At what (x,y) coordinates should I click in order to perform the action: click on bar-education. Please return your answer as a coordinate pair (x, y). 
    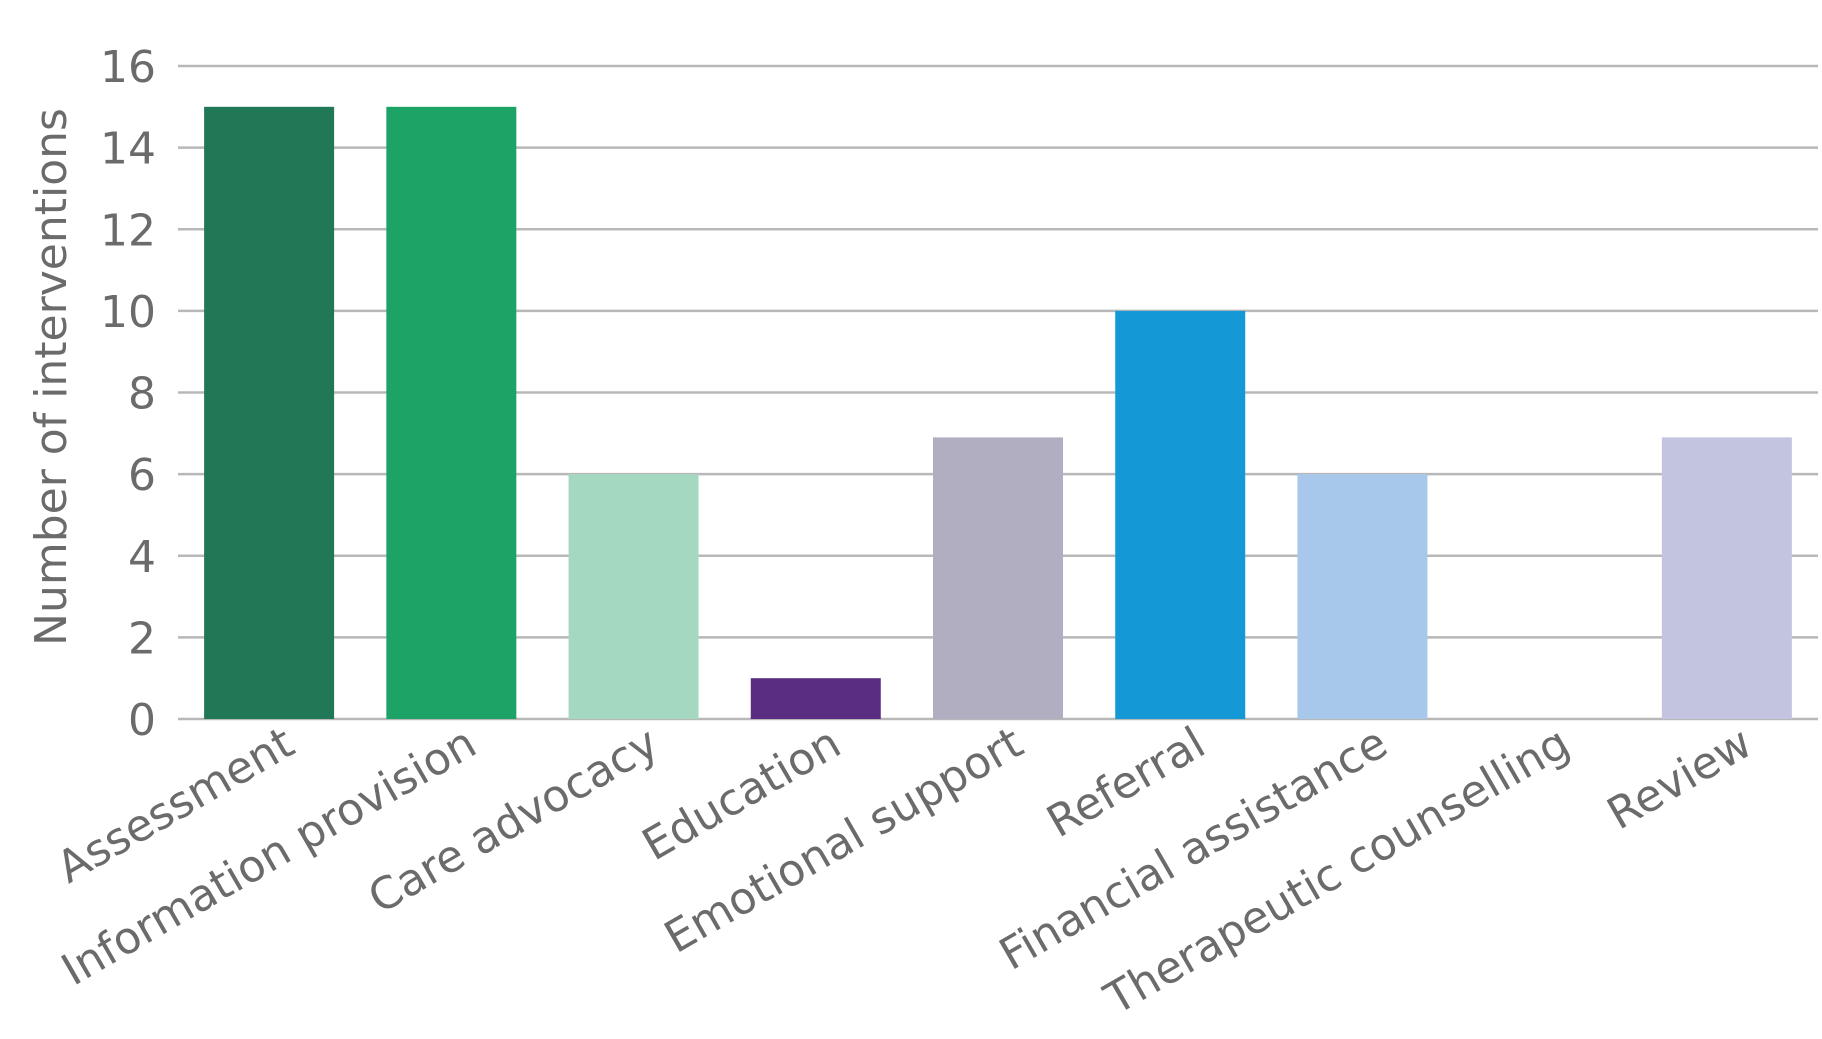
    Looking at the image, I should click on (815, 698).